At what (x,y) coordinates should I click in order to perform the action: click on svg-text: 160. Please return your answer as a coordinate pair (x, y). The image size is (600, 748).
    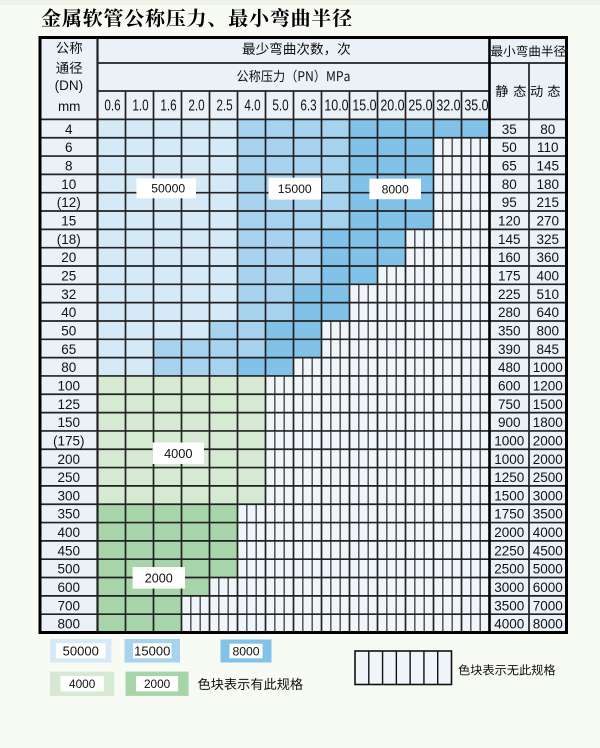
    Looking at the image, I should click on (509, 257).